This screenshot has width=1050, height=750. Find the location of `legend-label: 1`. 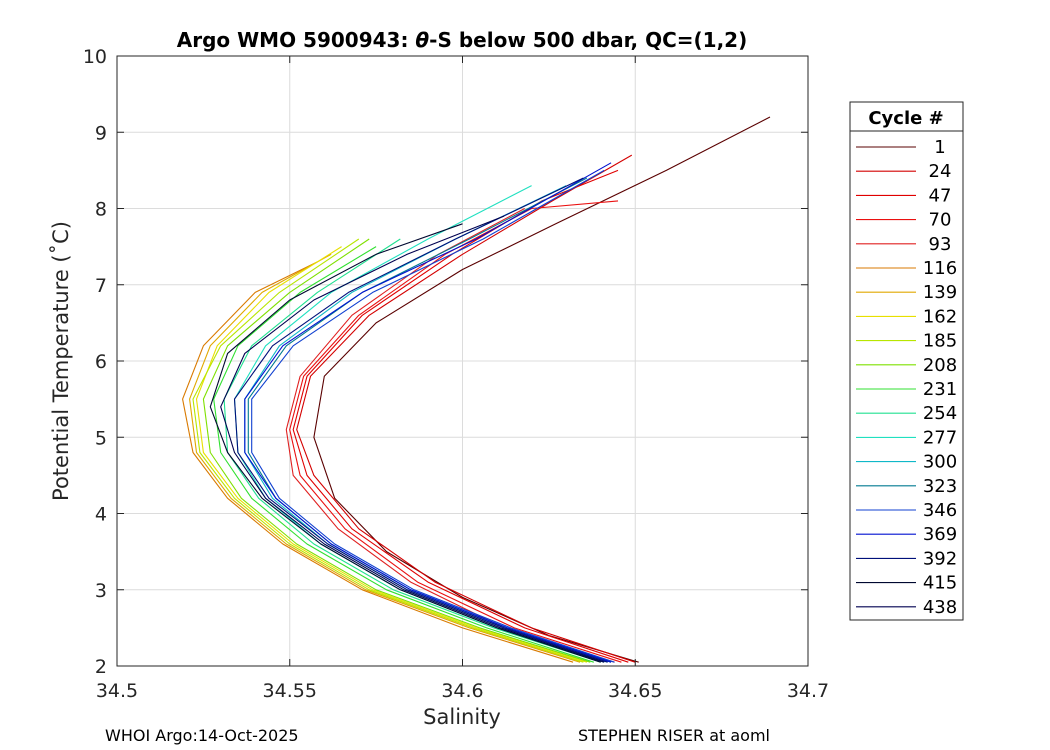

legend-label: 1 is located at coordinates (939, 147).